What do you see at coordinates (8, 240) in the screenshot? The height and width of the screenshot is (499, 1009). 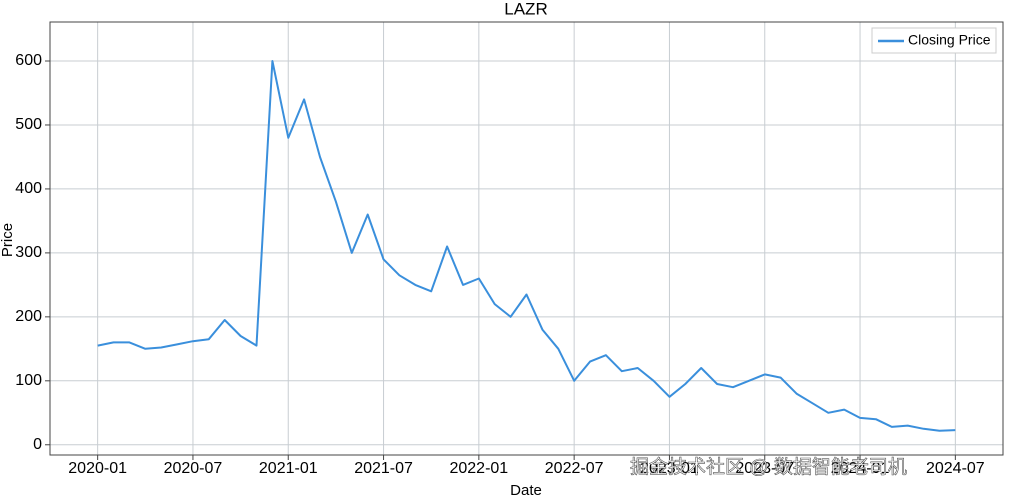 I see `y-axis-label: Price` at bounding box center [8, 240].